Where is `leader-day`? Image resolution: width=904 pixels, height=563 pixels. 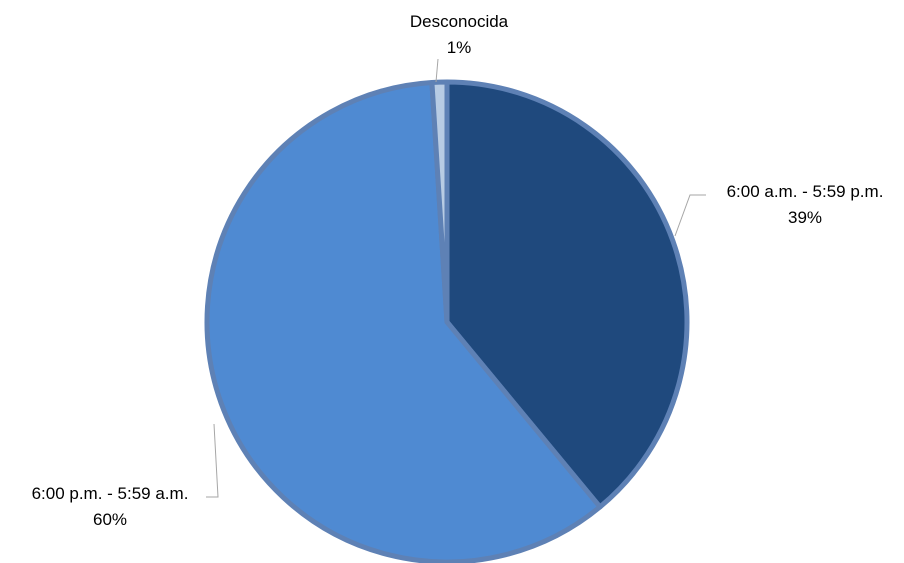
leader-day is located at coordinates (690, 215).